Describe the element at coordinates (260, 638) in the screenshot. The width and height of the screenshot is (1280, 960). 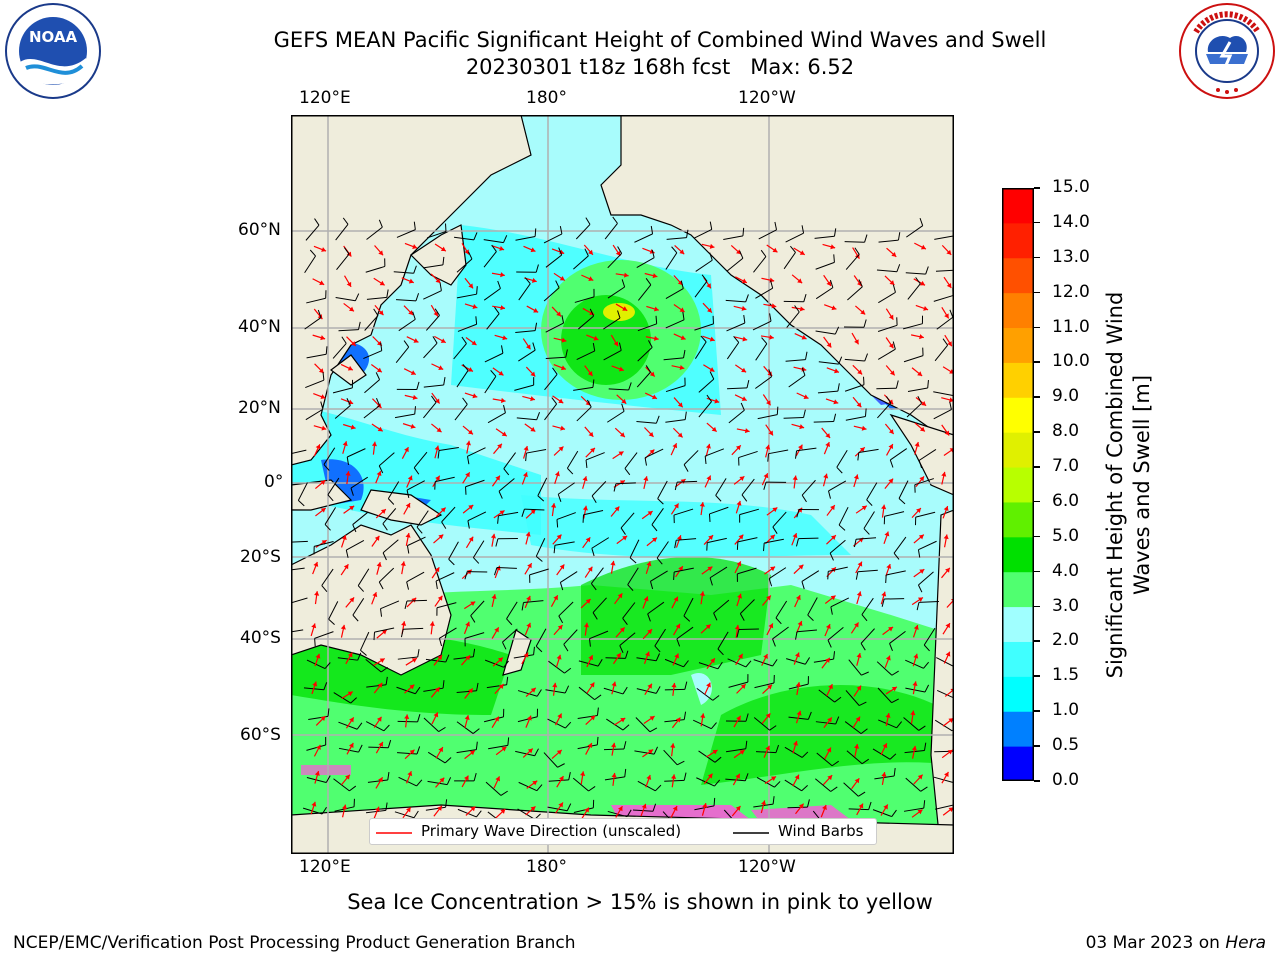
I see `lat-label-40s: 40°S` at that location.